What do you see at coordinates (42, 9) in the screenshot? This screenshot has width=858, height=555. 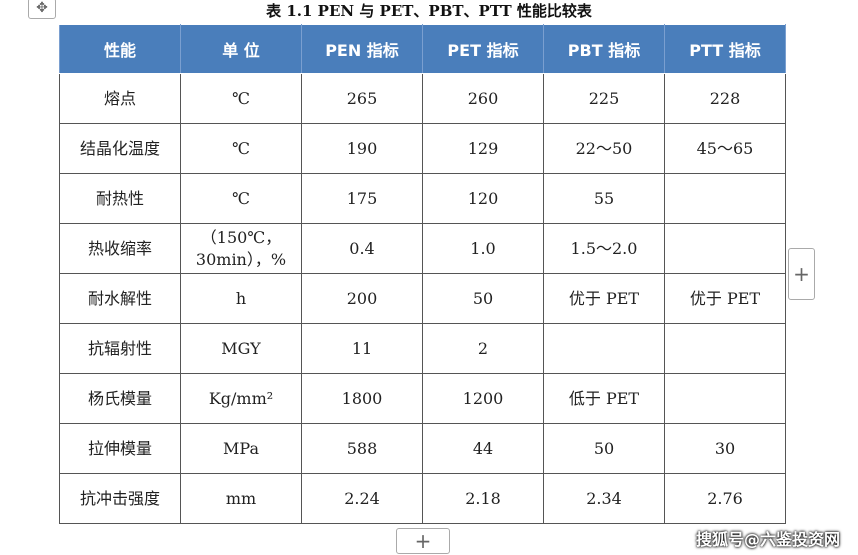 I see `move-handle: ✥` at bounding box center [42, 9].